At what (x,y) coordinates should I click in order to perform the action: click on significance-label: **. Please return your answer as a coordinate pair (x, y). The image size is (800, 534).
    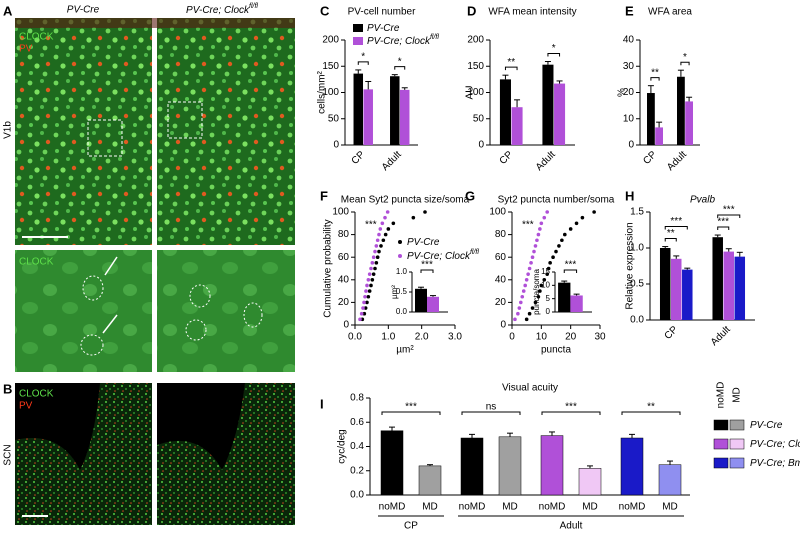
    Looking at the image, I should click on (671, 233).